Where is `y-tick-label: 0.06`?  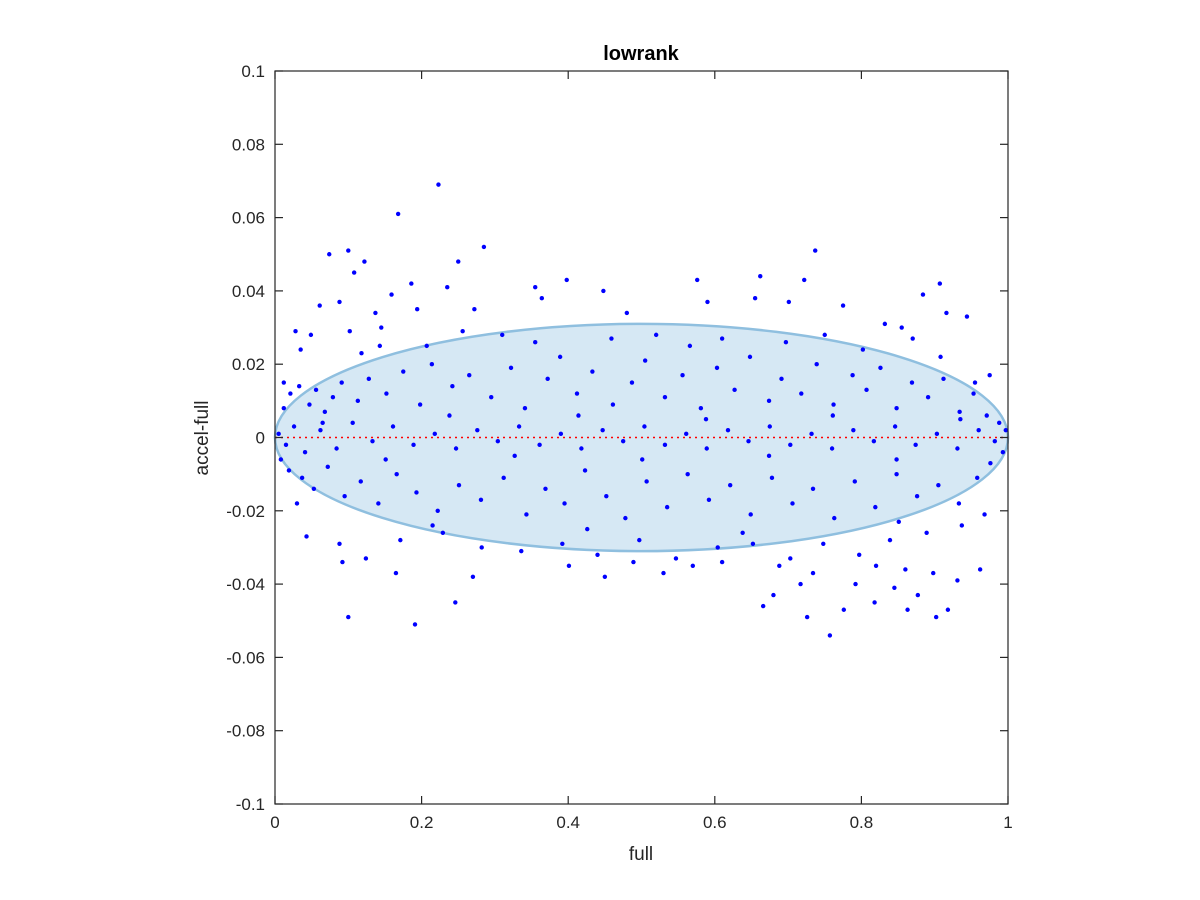
y-tick-label: 0.06 is located at coordinates (248, 218).